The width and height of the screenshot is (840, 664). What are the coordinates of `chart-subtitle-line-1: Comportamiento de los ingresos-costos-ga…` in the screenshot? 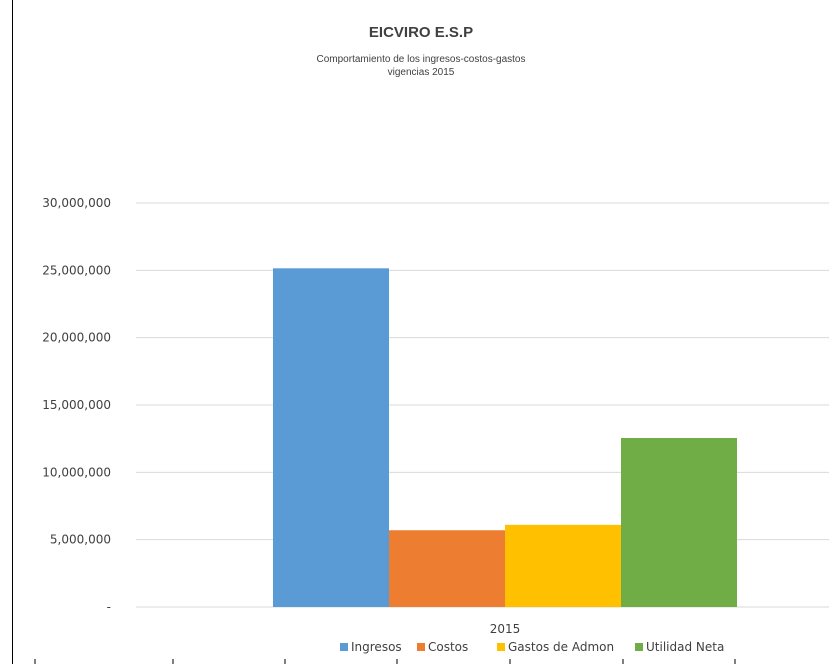 It's located at (421, 59).